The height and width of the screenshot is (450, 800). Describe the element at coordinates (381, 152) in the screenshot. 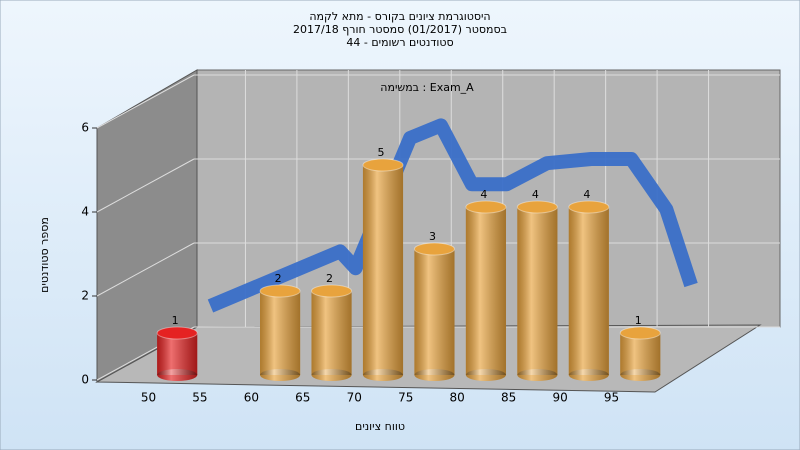

I see `data-label: 5` at that location.